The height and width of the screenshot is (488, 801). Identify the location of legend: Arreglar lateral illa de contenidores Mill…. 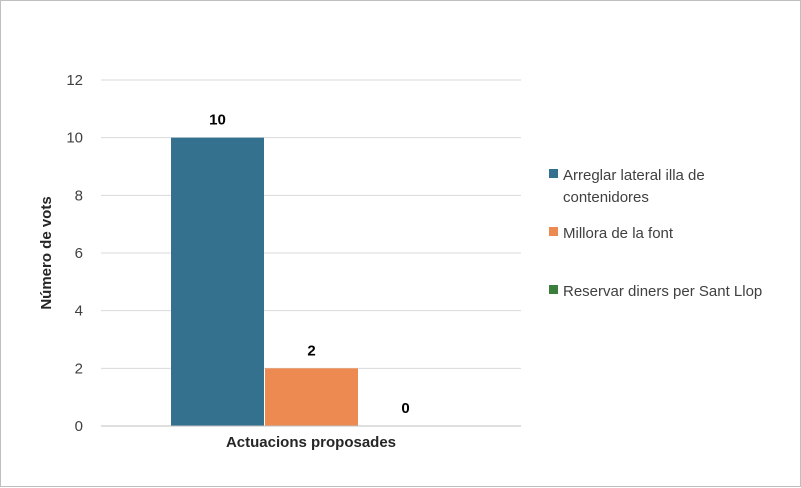
(655, 233).